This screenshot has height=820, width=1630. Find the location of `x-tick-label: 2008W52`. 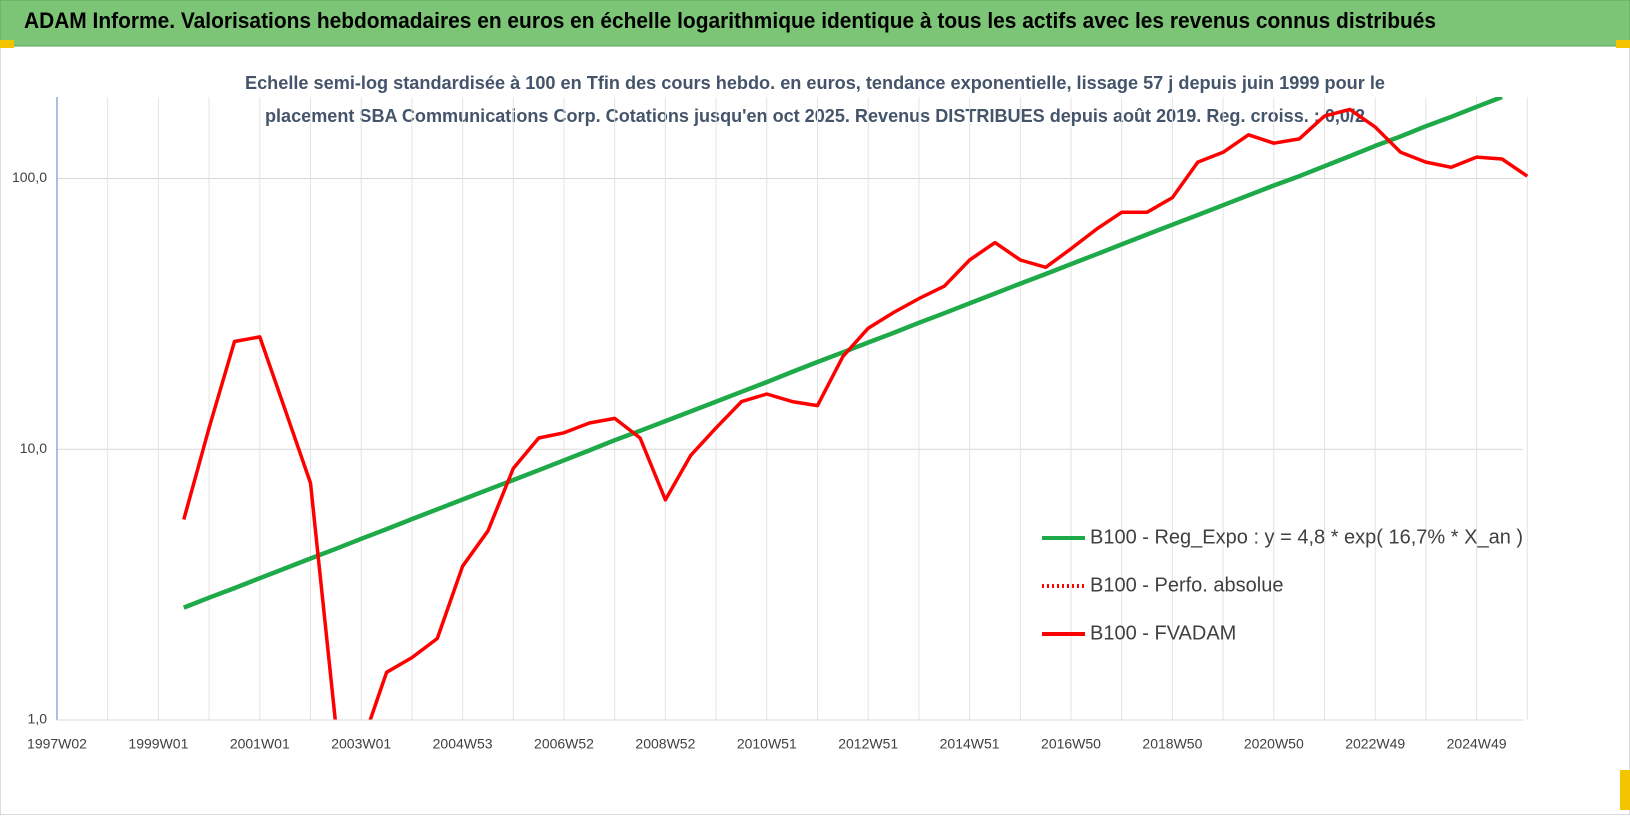

x-tick-label: 2008W52 is located at coordinates (665, 744).